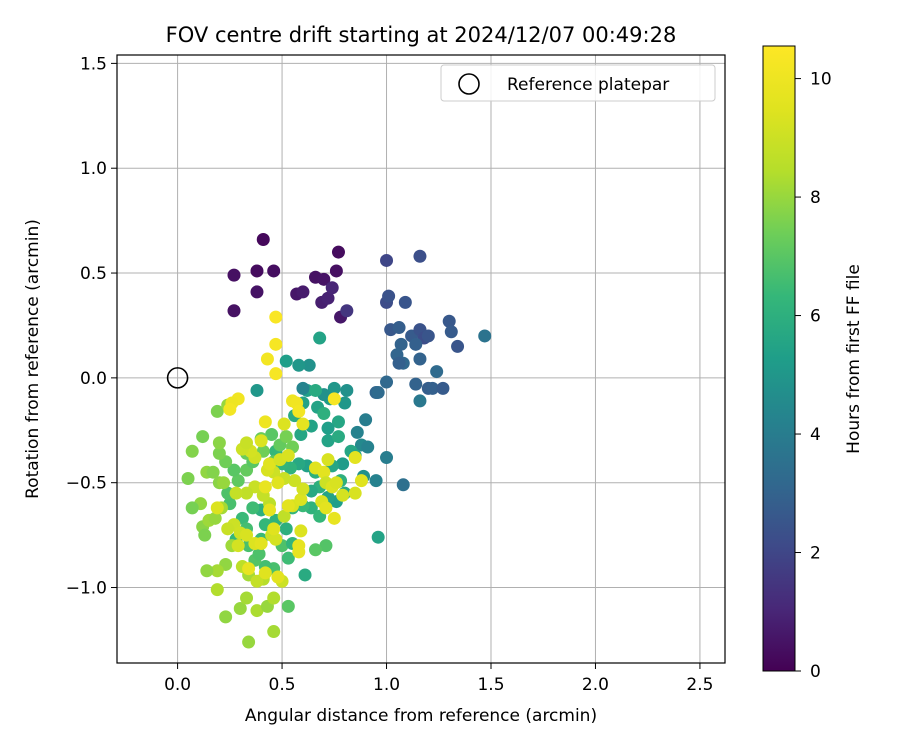 The image size is (900, 750). I want to click on y-tick-label: −0.5, so click(86, 484).